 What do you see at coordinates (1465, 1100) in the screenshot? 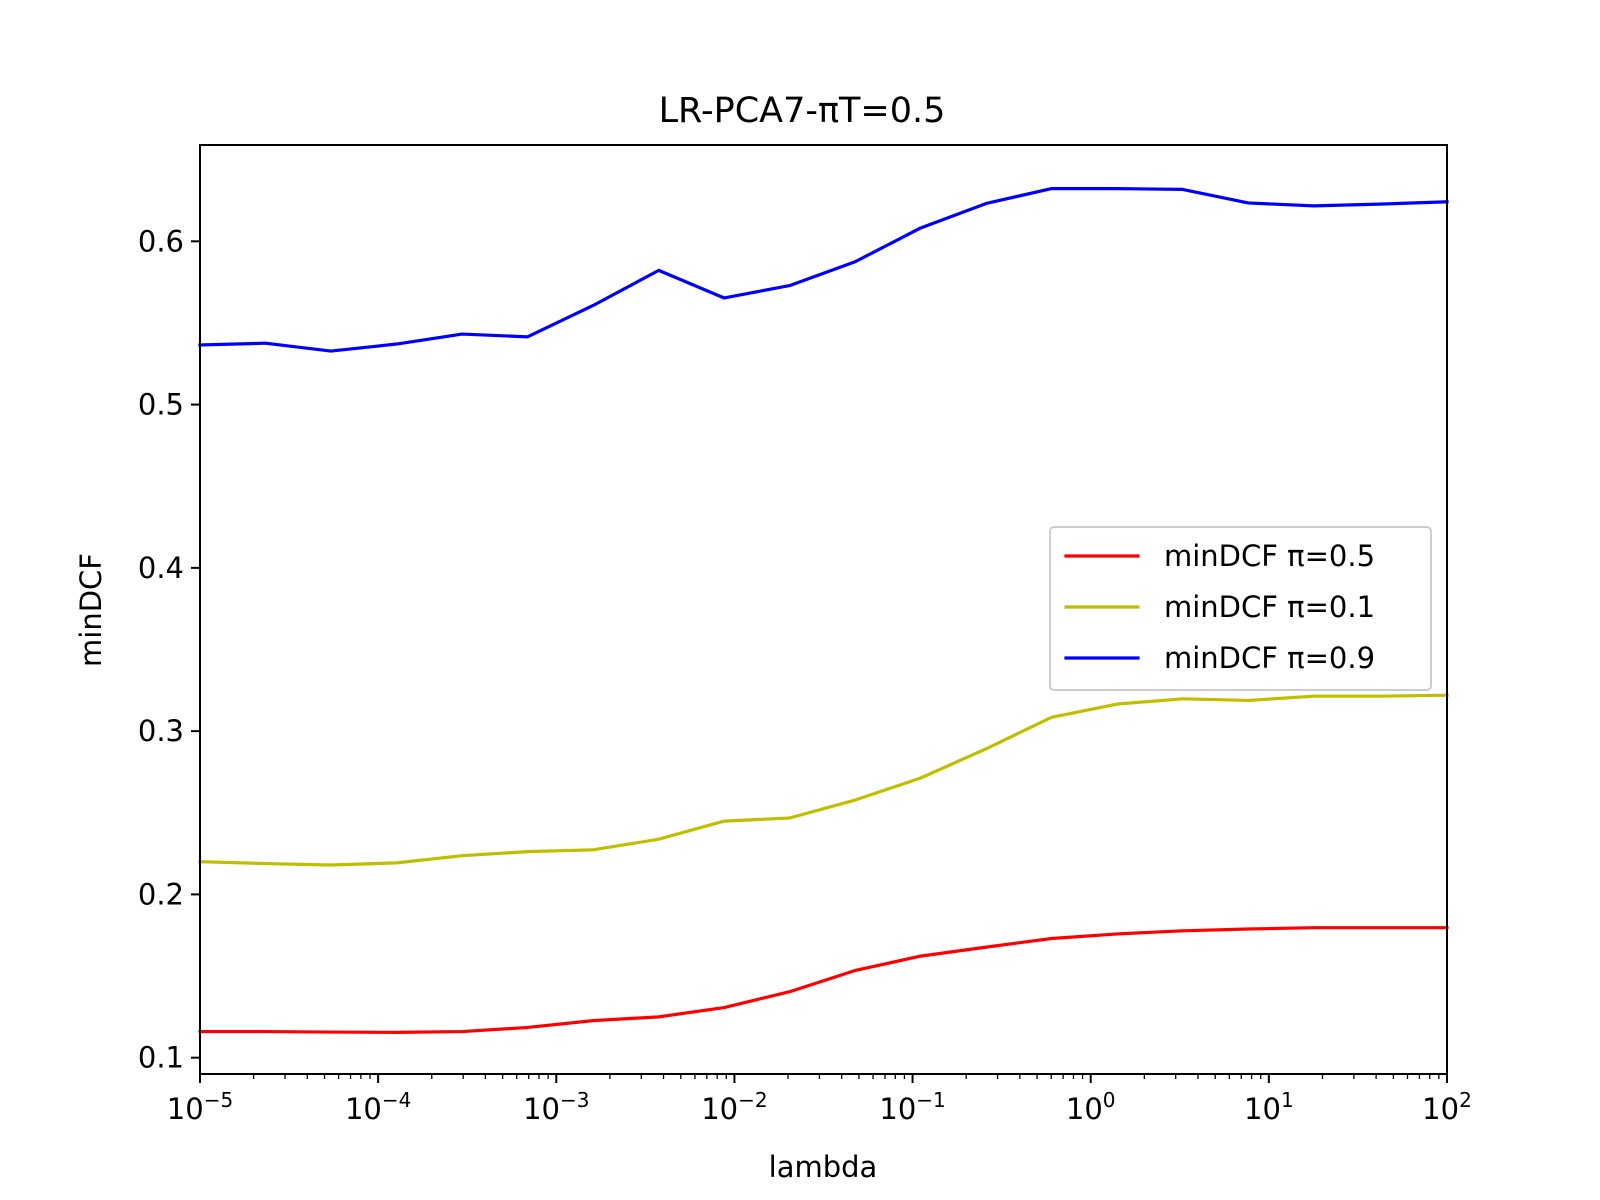
I see `x-tick-label-exponent: 2` at bounding box center [1465, 1100].